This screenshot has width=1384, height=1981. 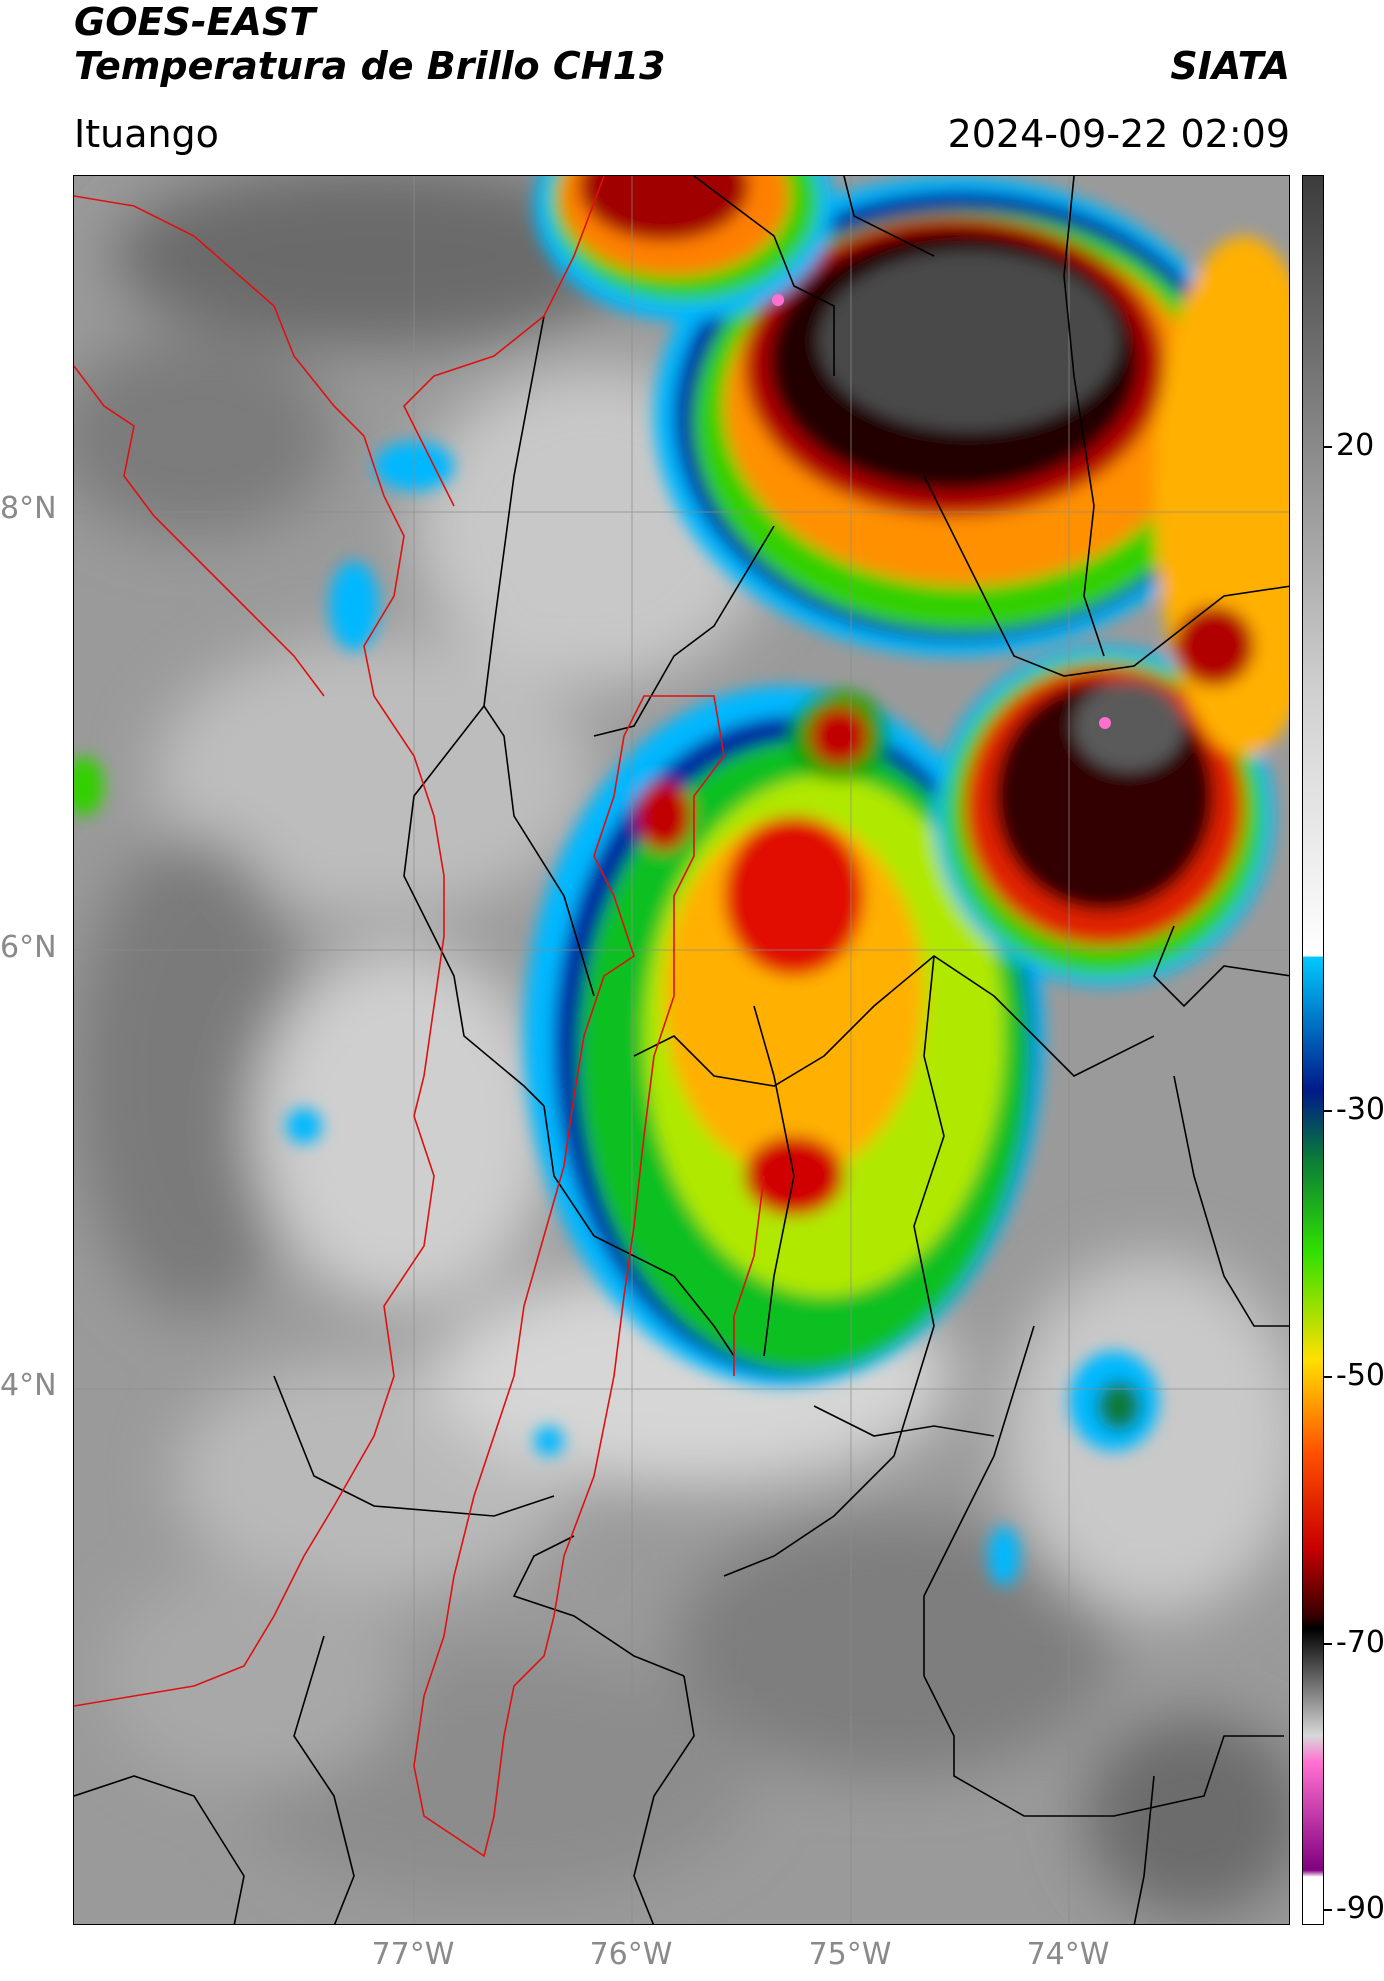 What do you see at coordinates (28, 1385) in the screenshot?
I see `lat-tick-4n: 4°N` at bounding box center [28, 1385].